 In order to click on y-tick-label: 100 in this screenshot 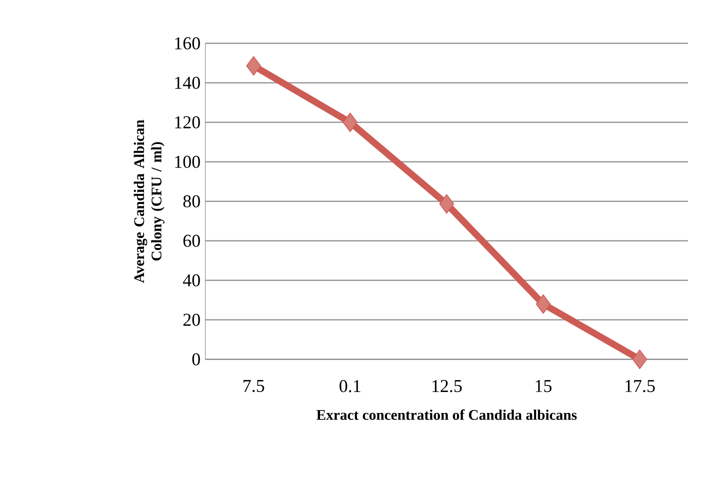, I will do `click(187, 162)`.